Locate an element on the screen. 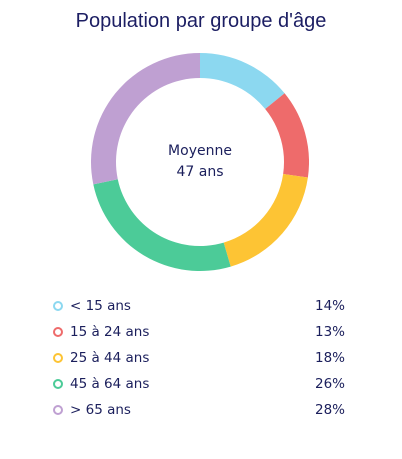 The image size is (402, 459). legend-label: 25 à 44 ans is located at coordinates (110, 358).